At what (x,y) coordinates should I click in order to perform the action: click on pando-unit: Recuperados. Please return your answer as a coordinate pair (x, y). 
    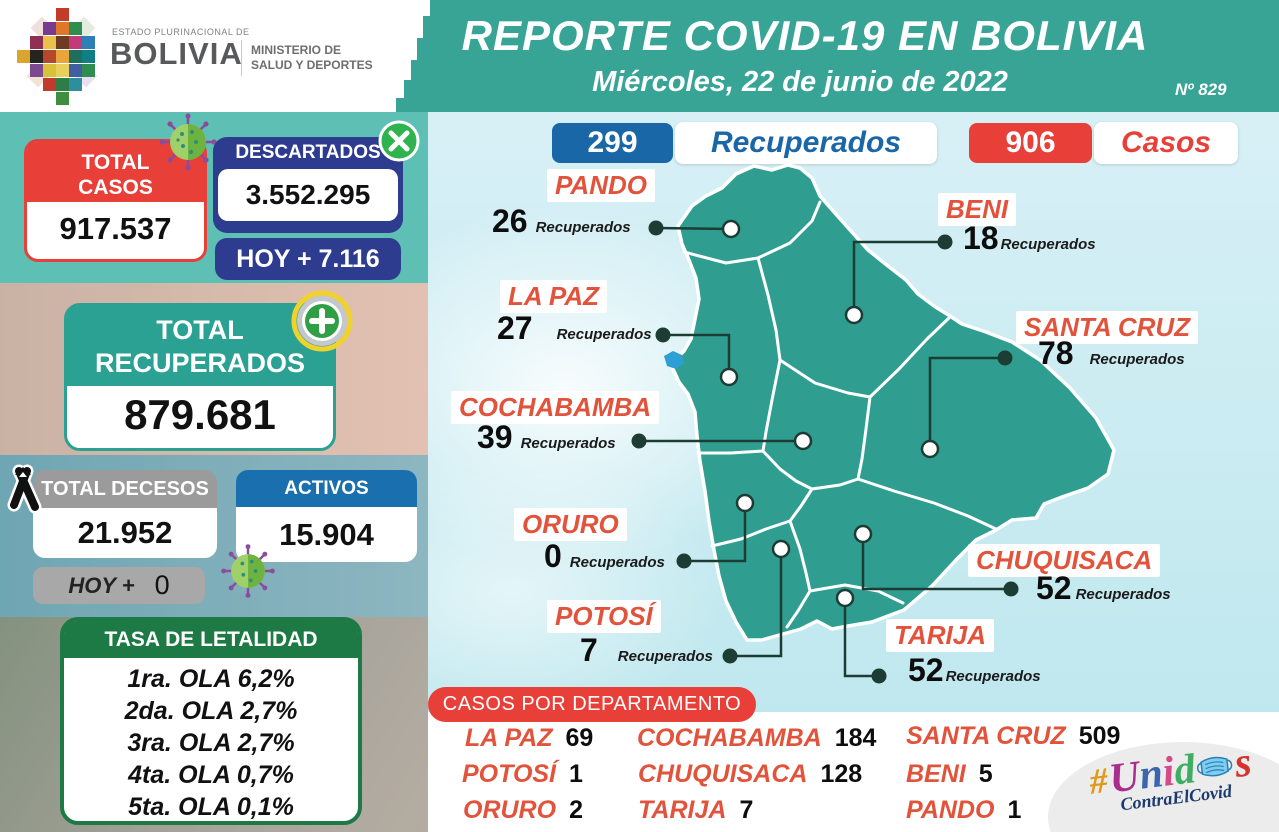
    Looking at the image, I should click on (583, 227).